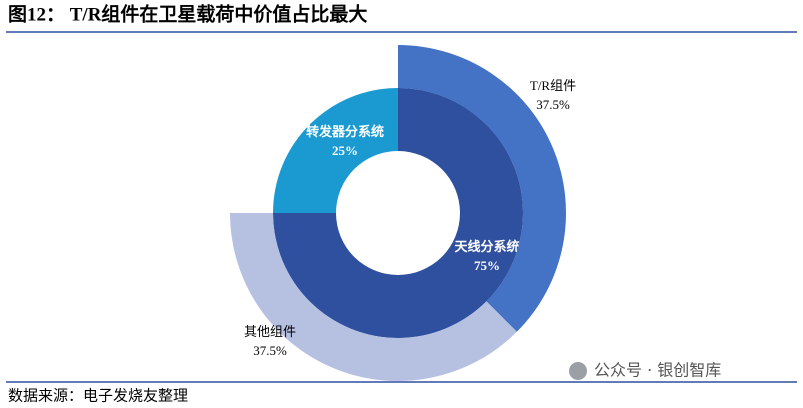 The height and width of the screenshot is (408, 803). I want to click on segment-label: 天线分系统, so click(486, 246).